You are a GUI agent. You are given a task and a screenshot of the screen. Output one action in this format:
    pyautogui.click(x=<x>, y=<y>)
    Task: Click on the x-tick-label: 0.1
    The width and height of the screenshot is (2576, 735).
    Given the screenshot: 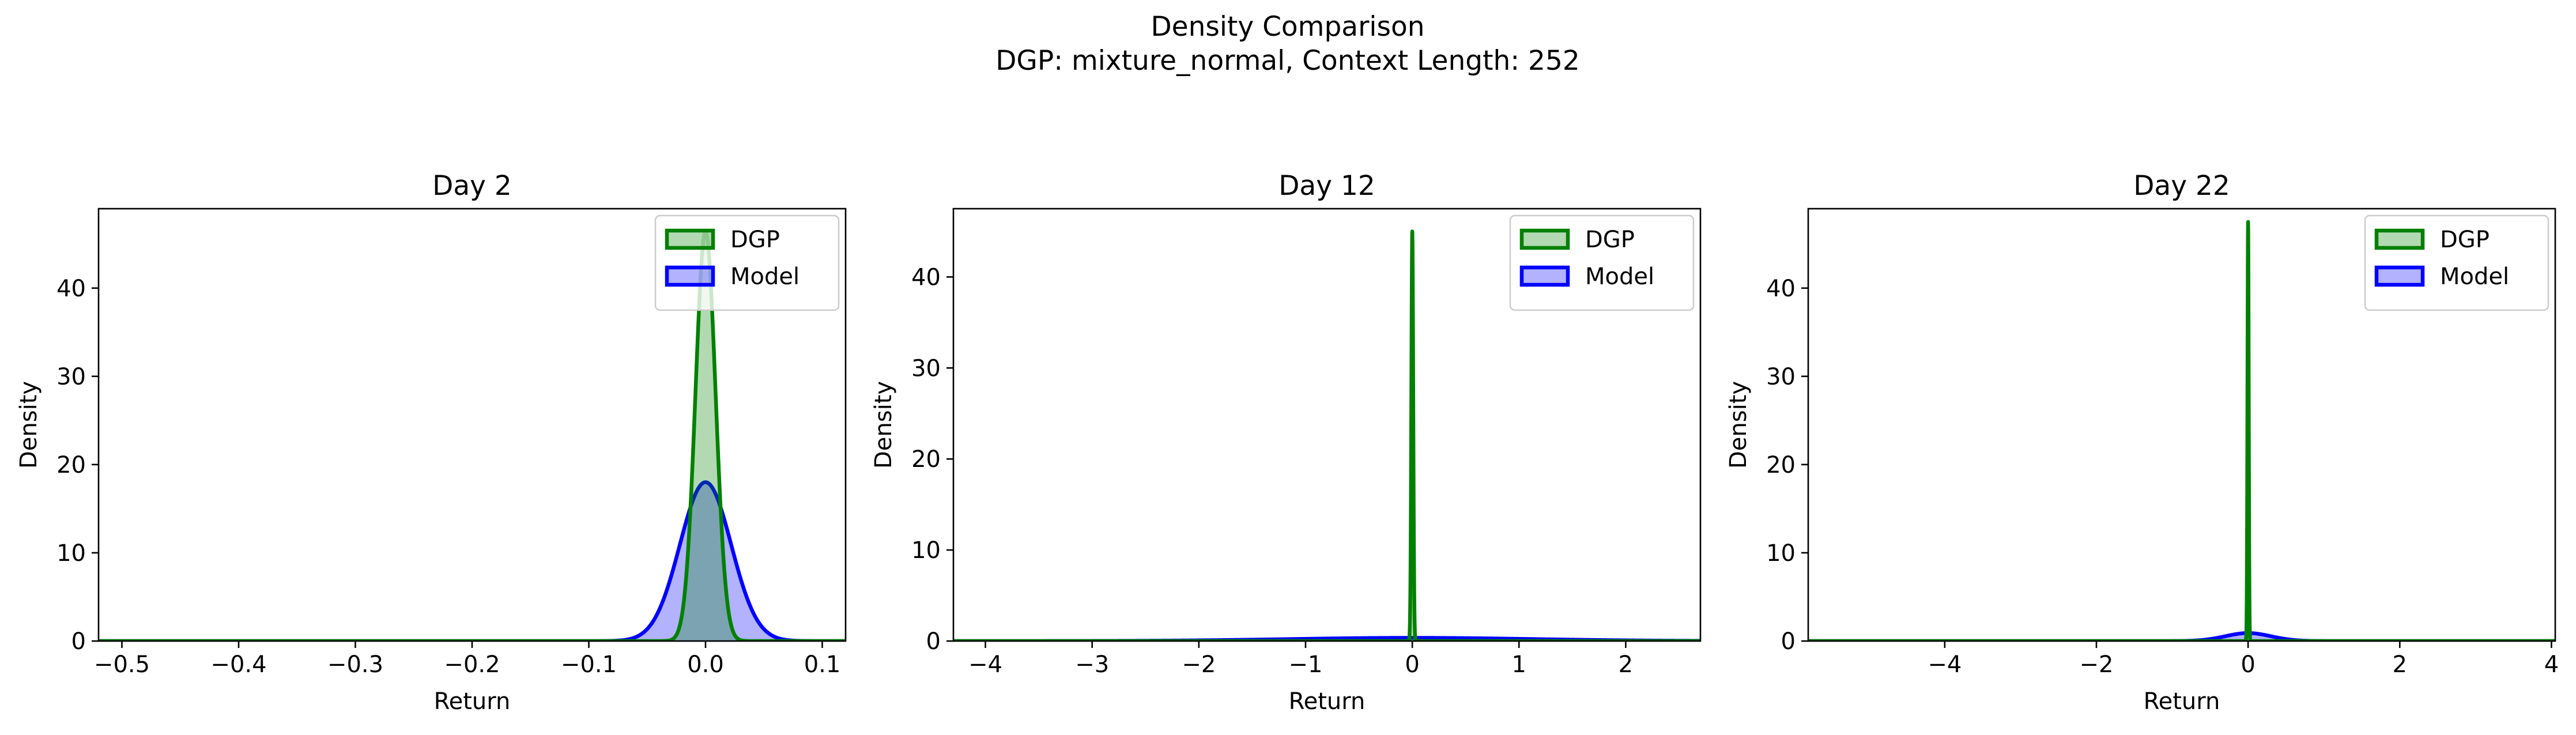 What is the action you would take?
    pyautogui.click(x=822, y=664)
    